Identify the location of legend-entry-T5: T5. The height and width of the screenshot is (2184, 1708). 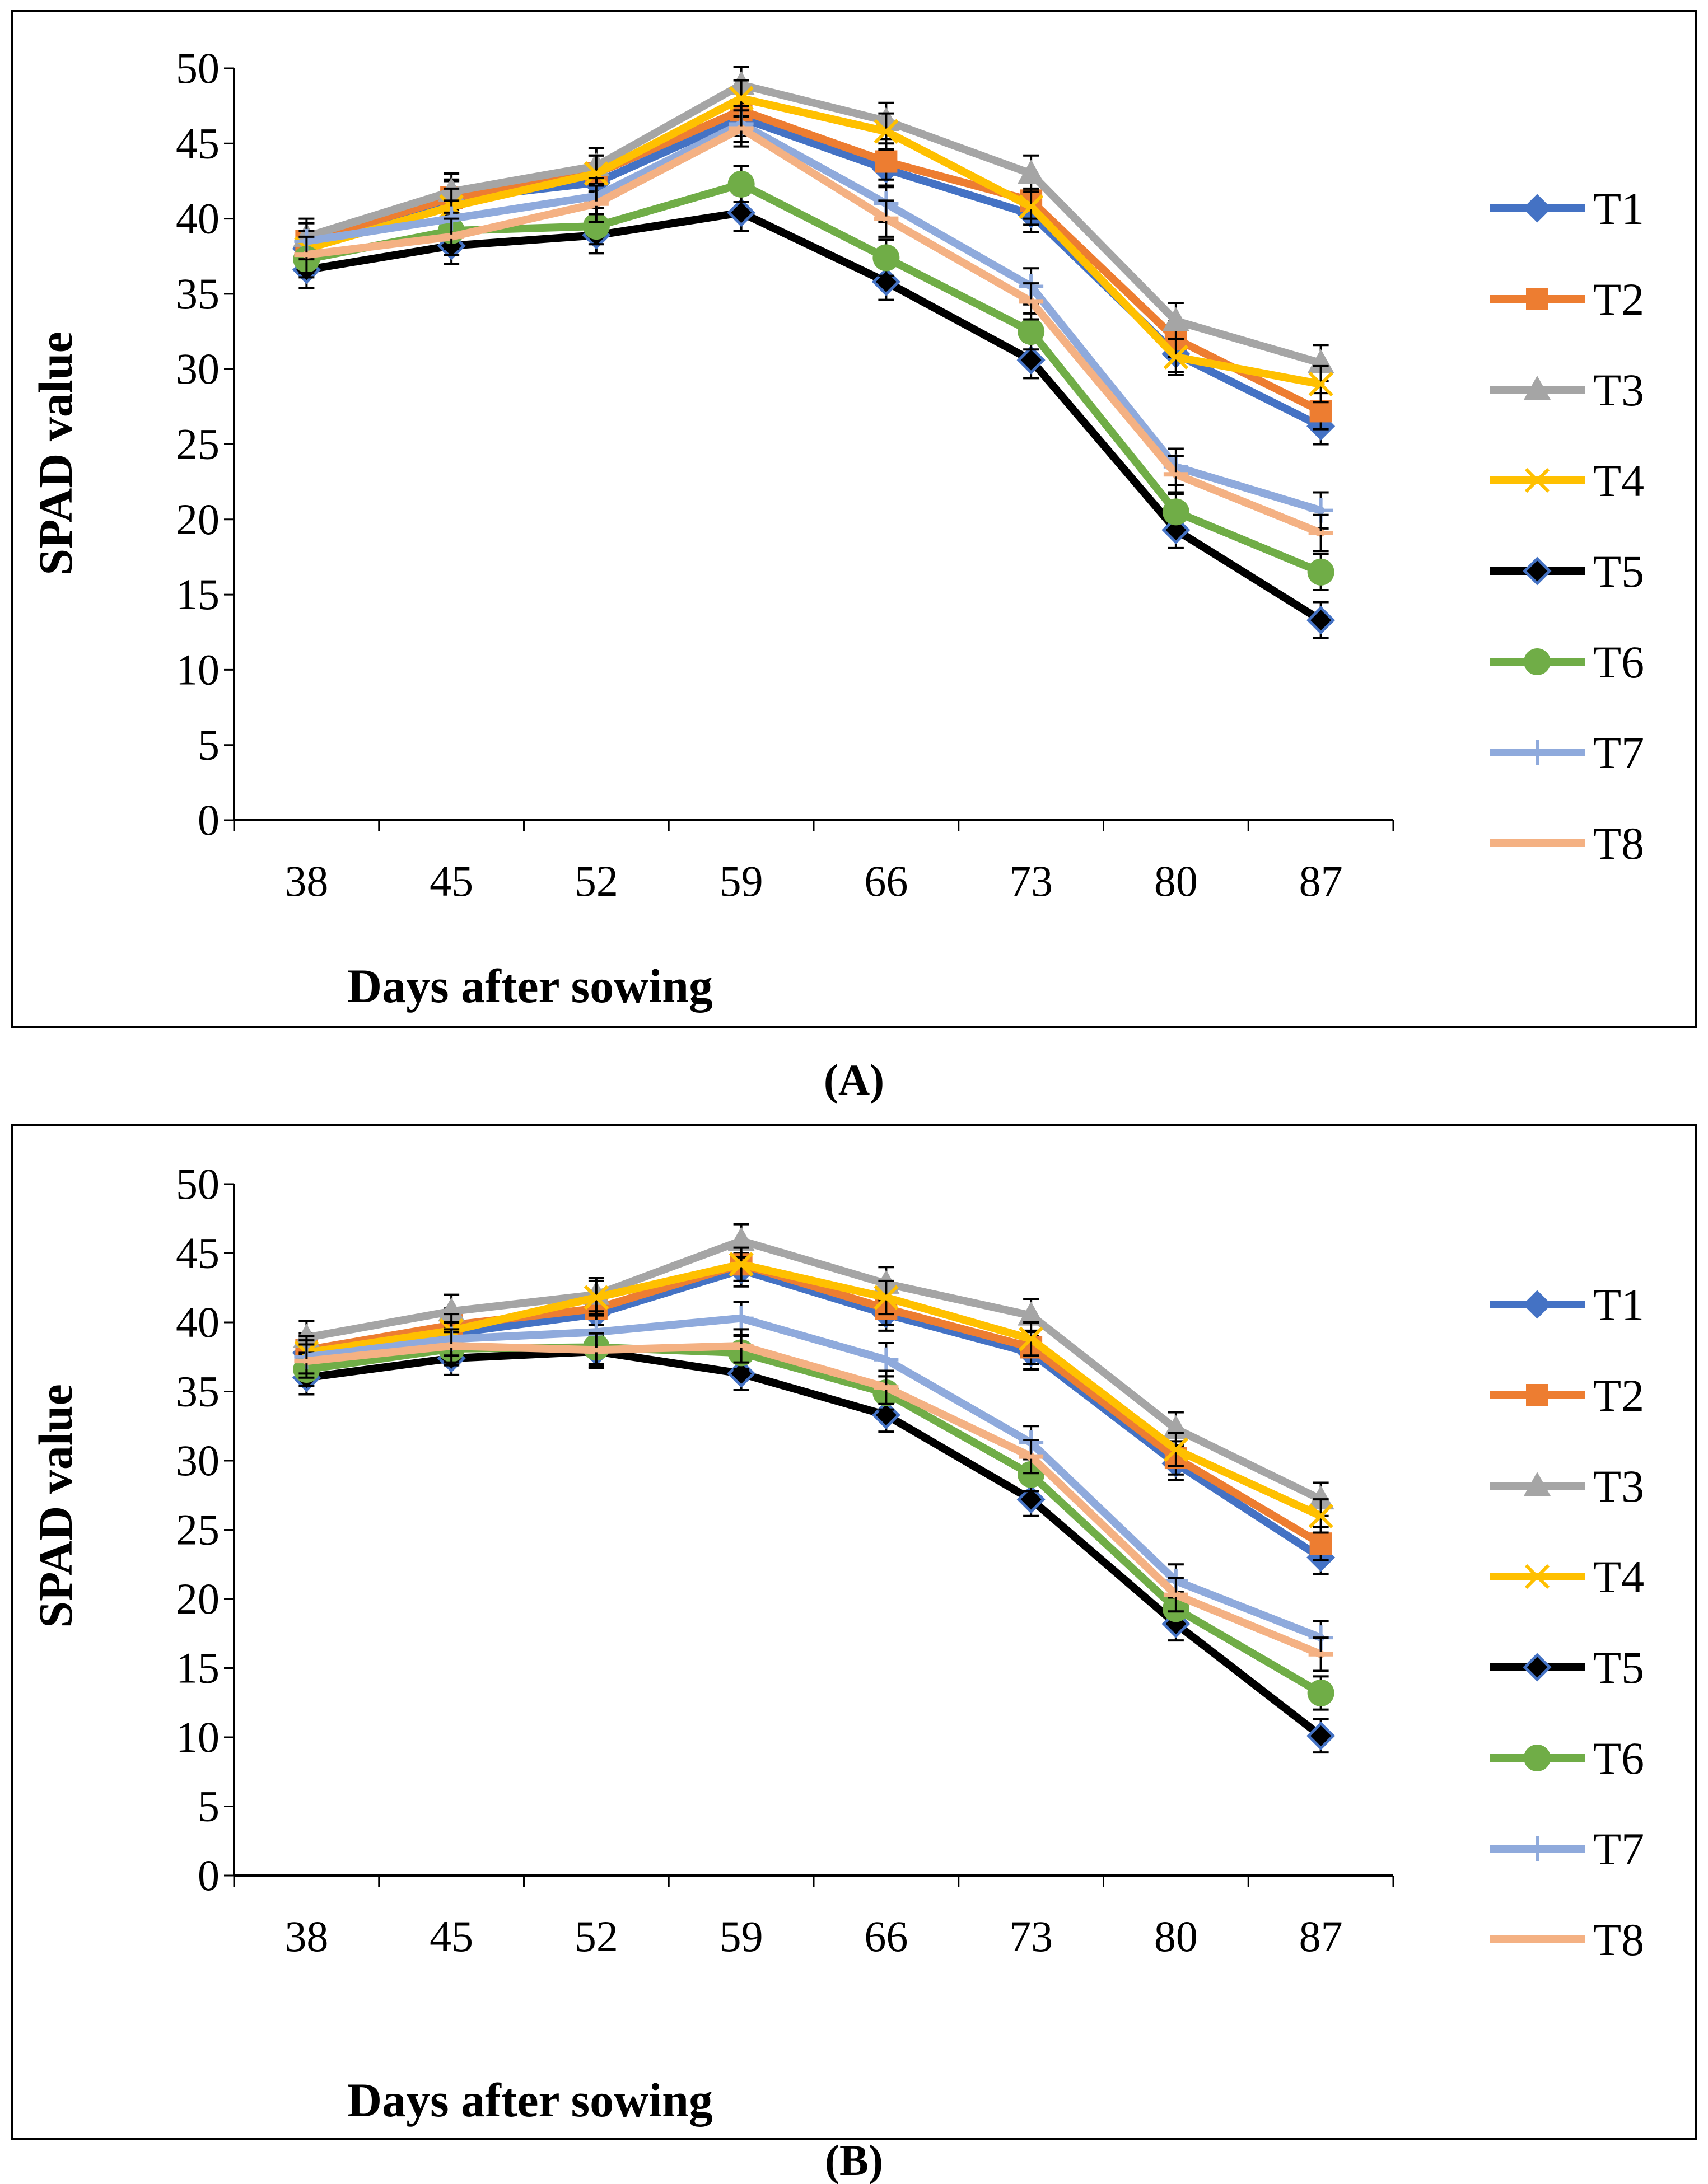
(1567, 1667).